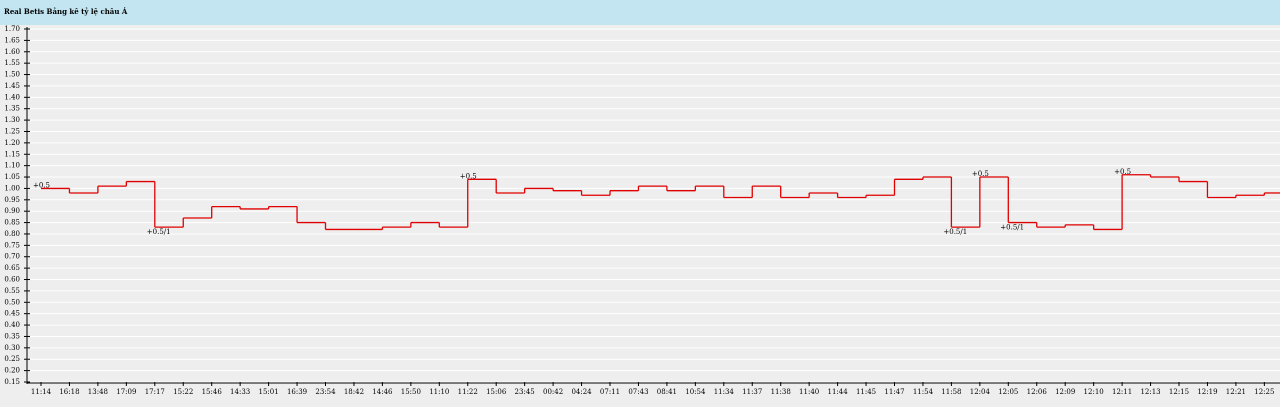  I want to click on x-tick-label: 11:10, so click(439, 392).